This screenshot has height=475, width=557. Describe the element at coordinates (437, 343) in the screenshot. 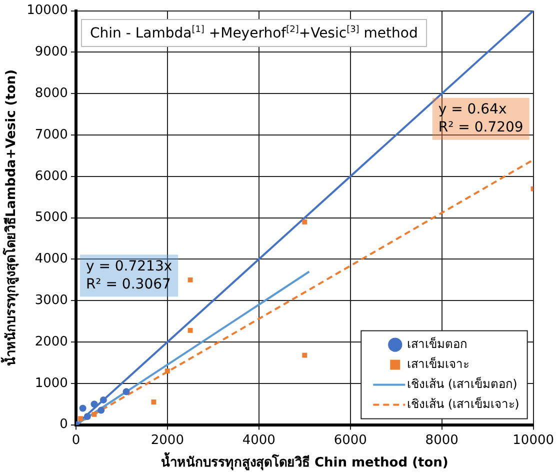

I see `legend-label: เสาเข็มตอก` at that location.